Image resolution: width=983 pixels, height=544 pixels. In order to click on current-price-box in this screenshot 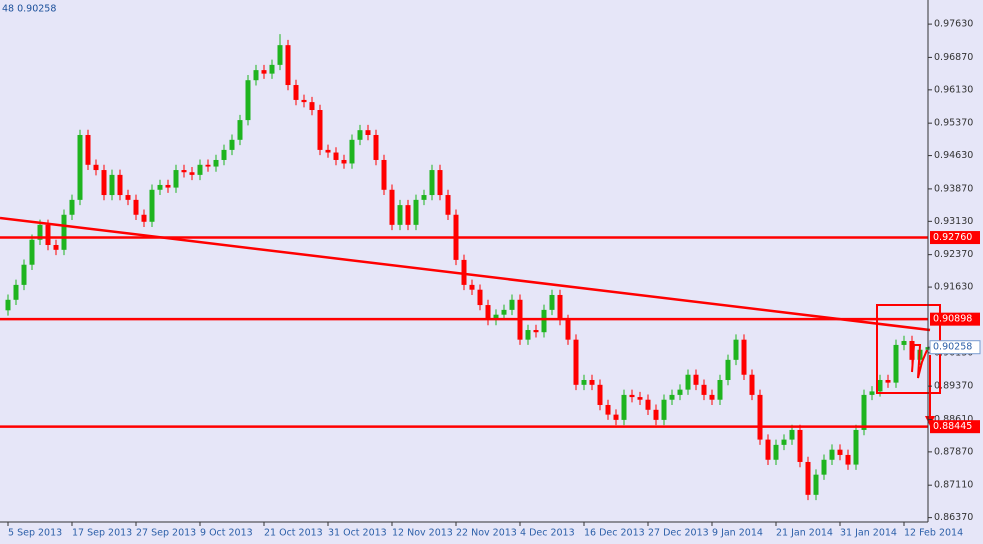, I will do `click(955, 347)`.